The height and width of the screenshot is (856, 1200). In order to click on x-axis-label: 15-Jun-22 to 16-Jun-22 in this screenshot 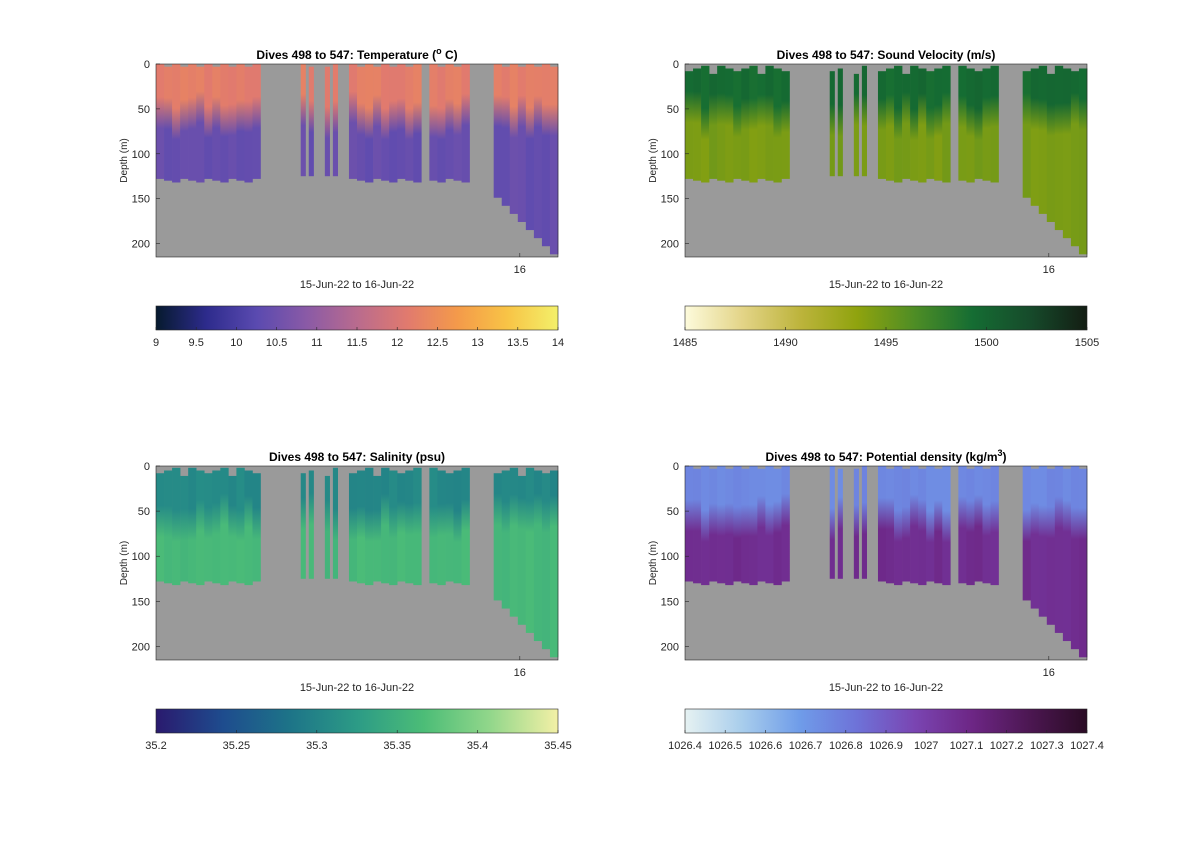, I will do `click(357, 285)`.